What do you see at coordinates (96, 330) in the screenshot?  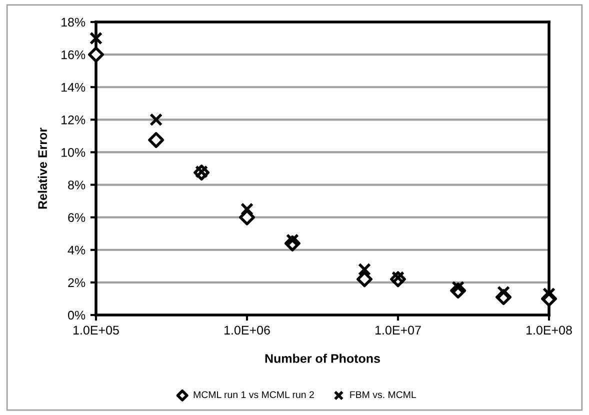 I see `x-tick-label: 1.0E+05` at bounding box center [96, 330].